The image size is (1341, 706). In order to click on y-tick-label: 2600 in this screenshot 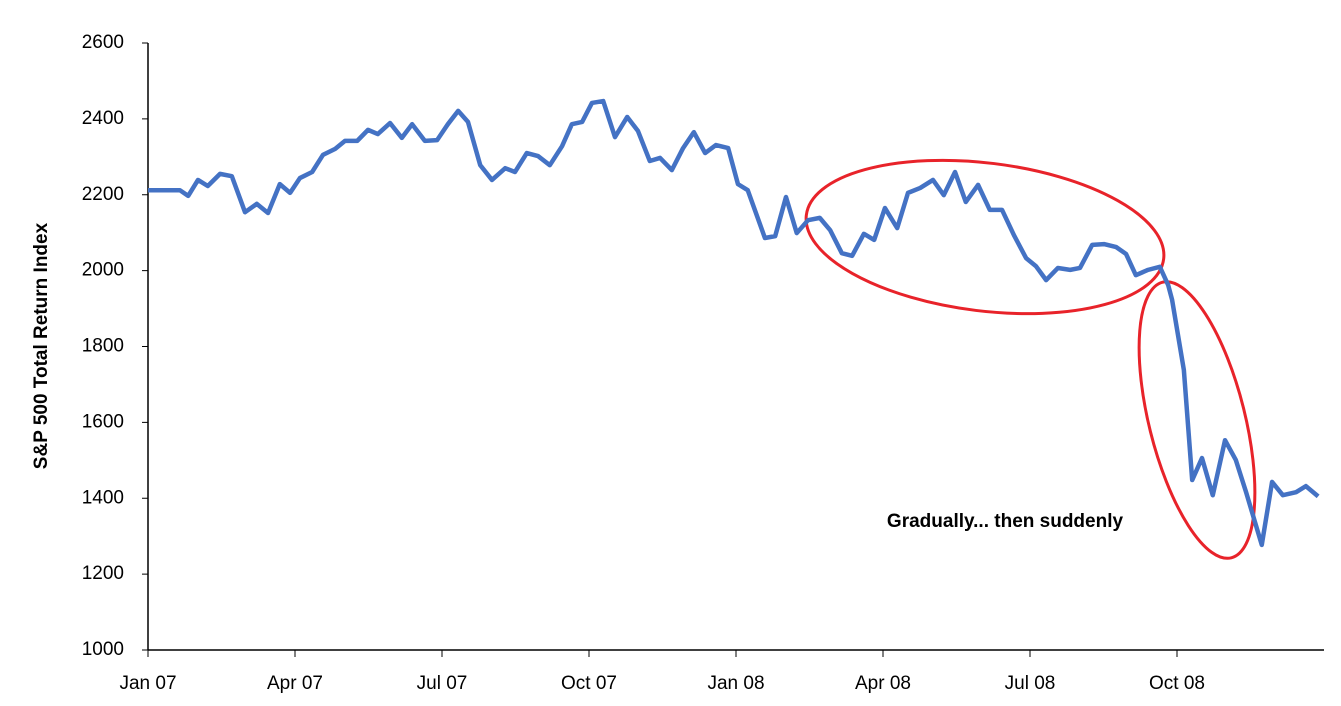, I will do `click(103, 42)`.